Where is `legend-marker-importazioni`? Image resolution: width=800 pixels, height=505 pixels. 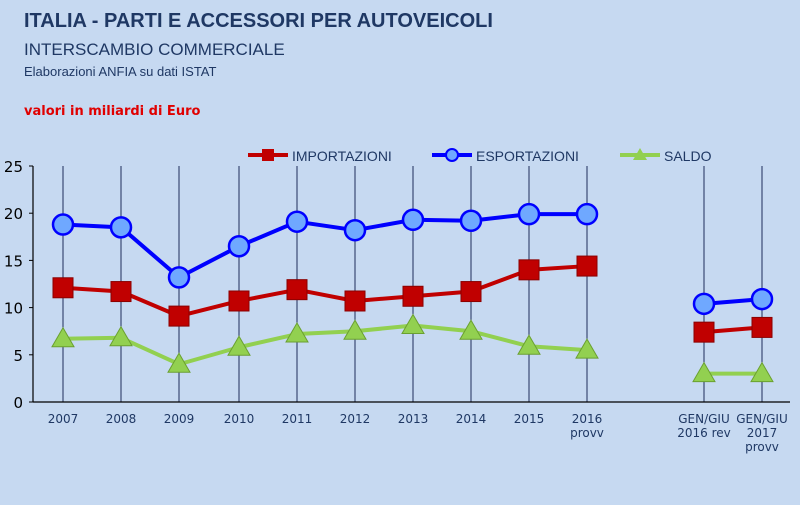
legend-marker-importazioni is located at coordinates (268, 155).